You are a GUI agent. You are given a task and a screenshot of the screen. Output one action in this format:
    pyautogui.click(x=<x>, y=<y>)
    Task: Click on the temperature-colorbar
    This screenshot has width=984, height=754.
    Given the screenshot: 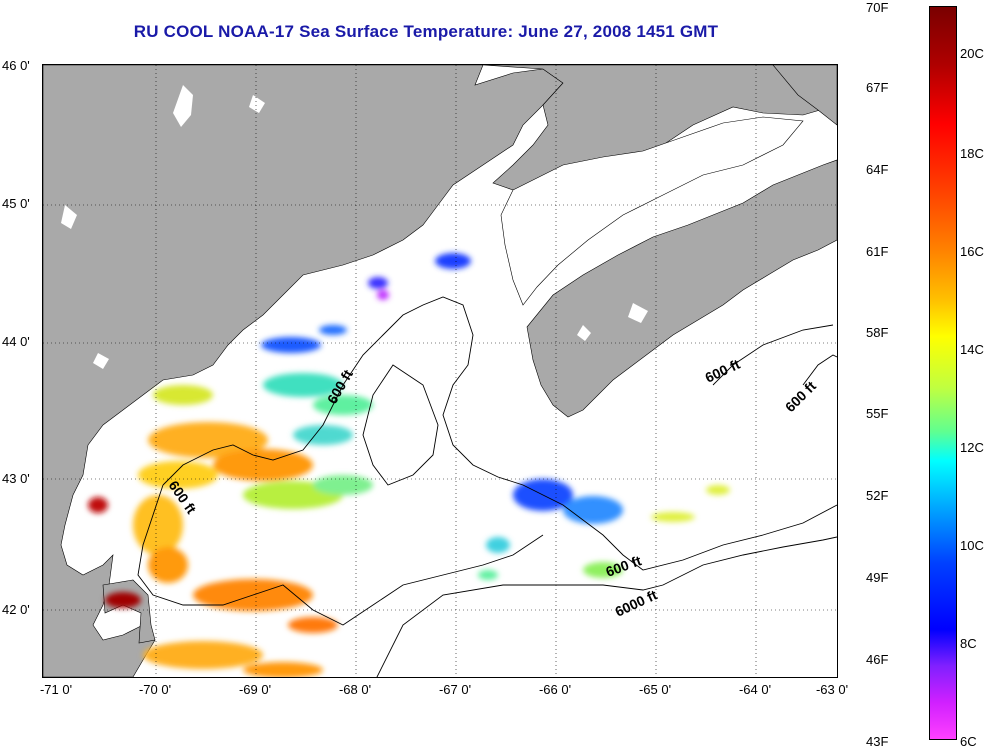 What is the action you would take?
    pyautogui.click(x=943, y=373)
    